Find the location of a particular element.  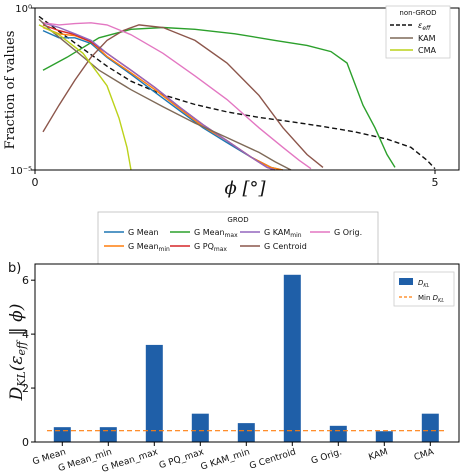

bar-g-mean is located at coordinates (62, 434).